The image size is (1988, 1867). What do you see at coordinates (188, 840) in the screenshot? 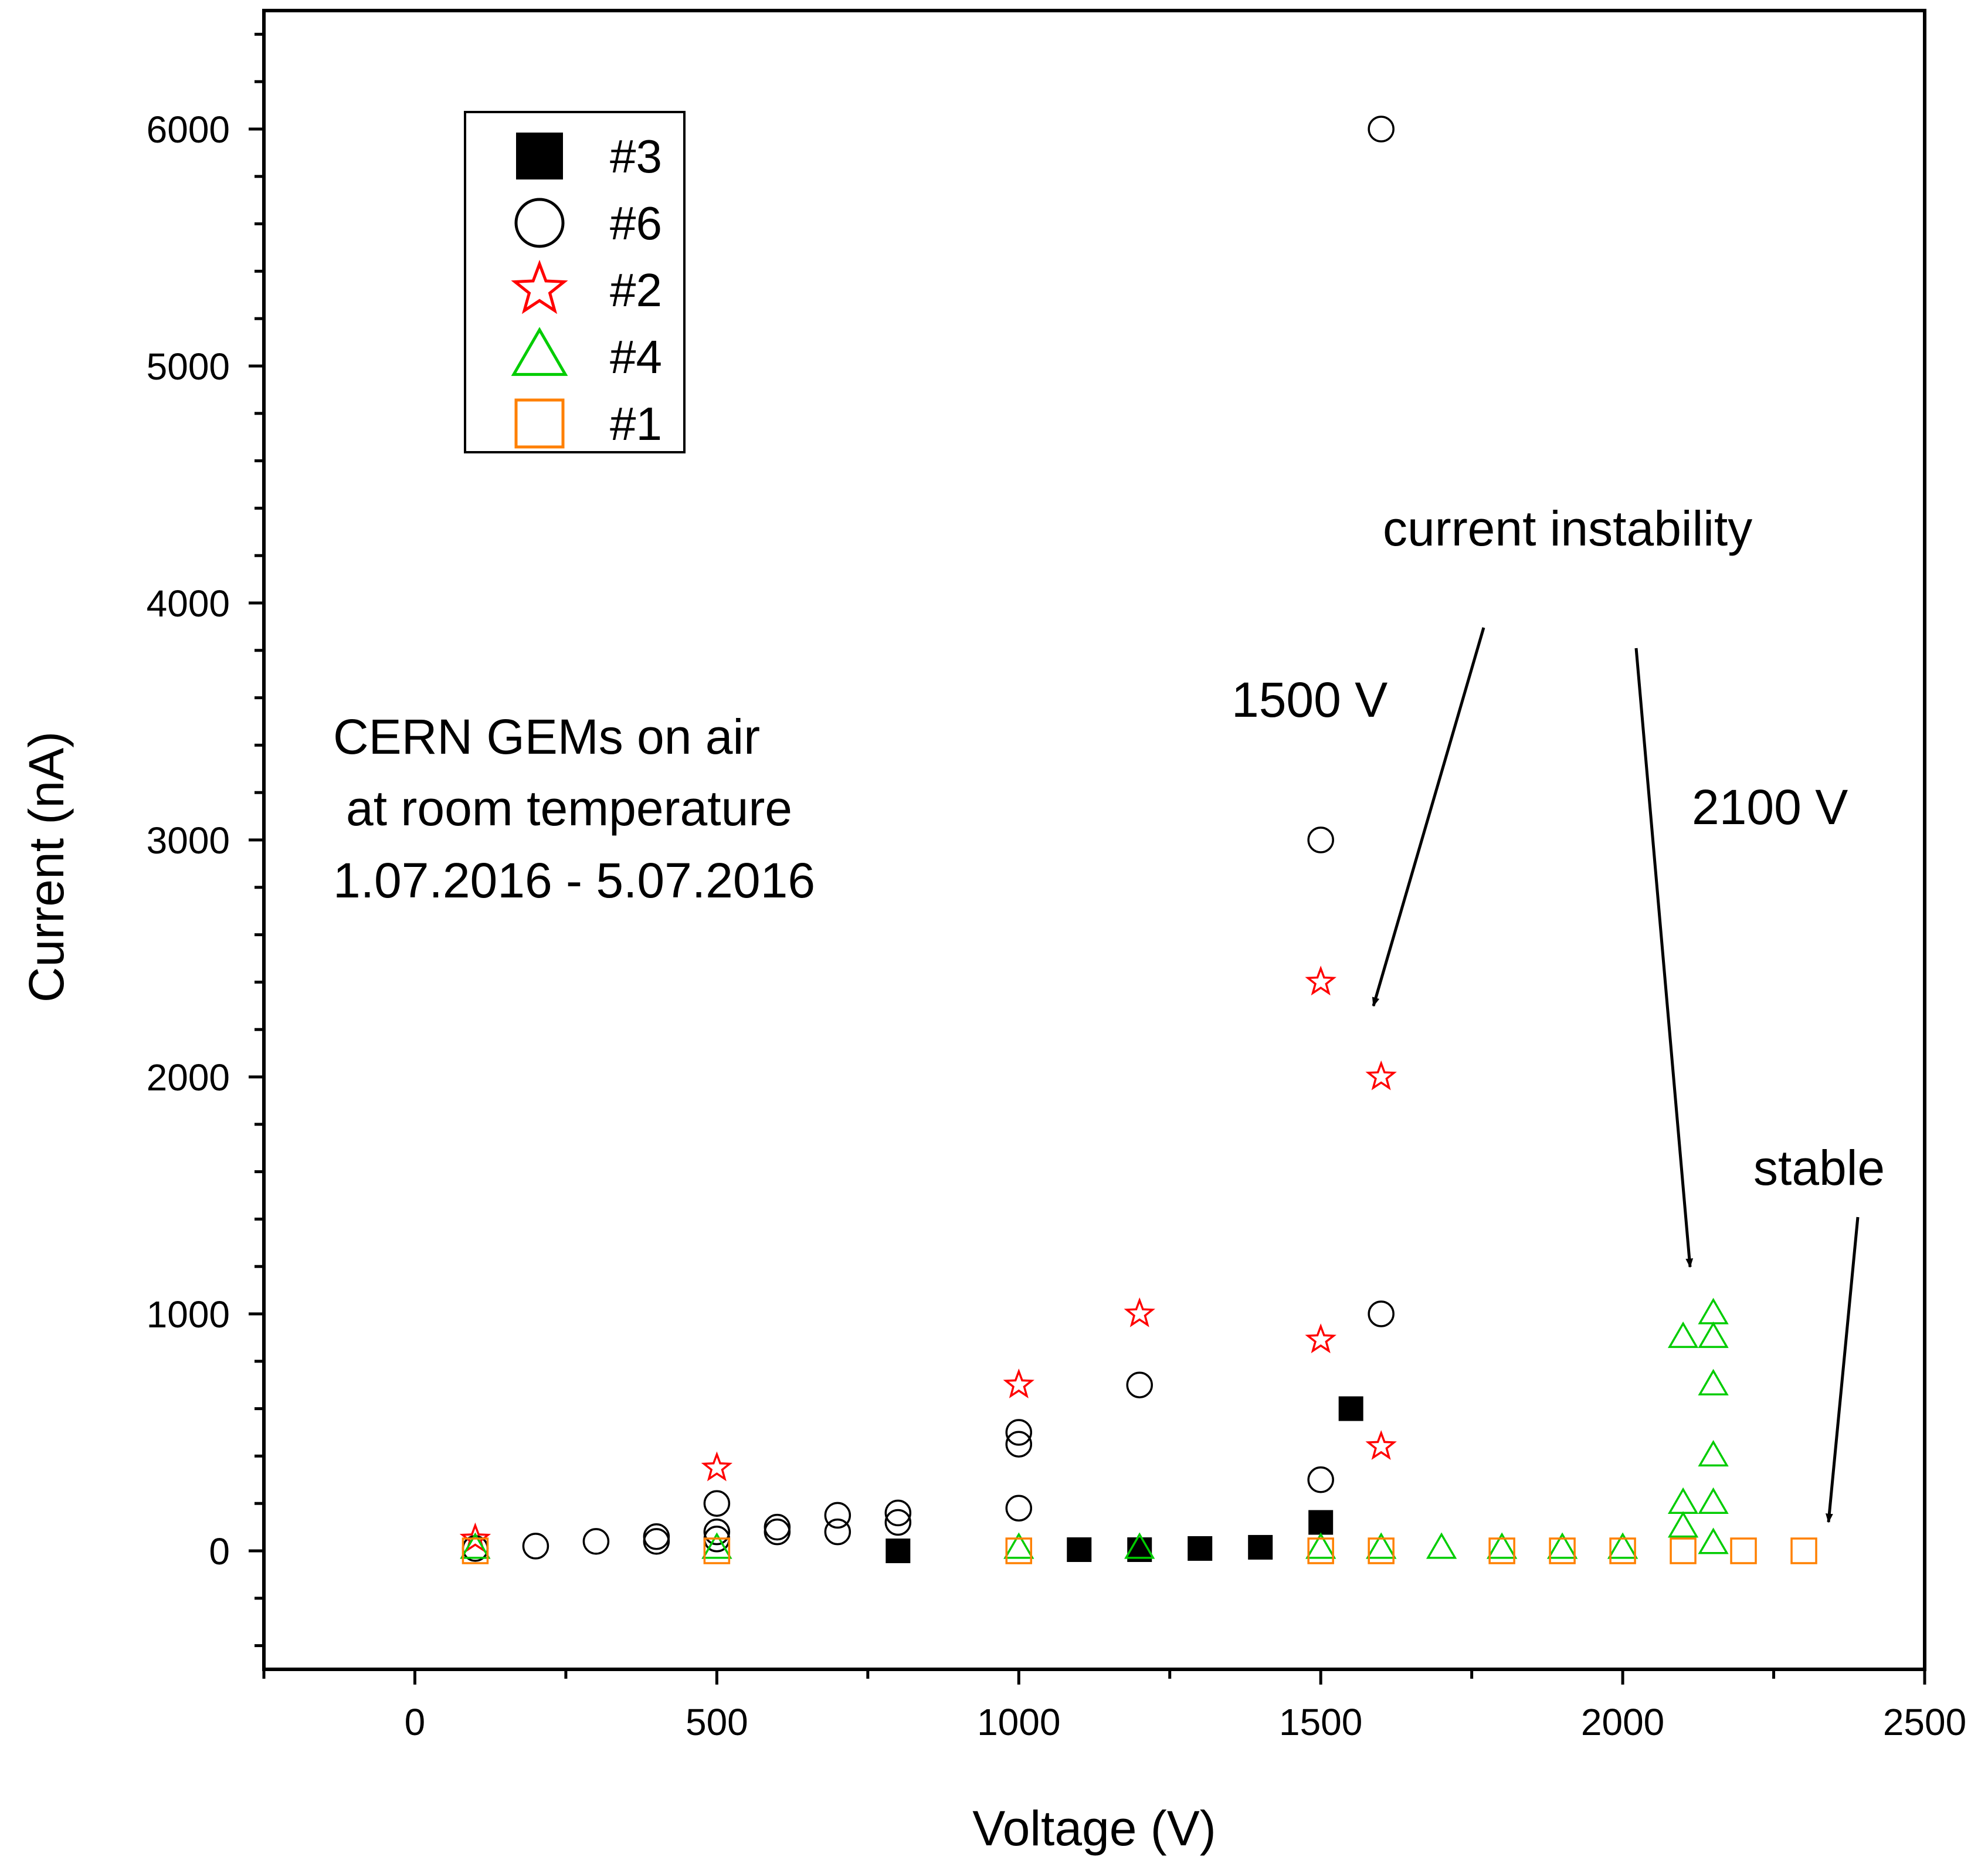
I see `y-tick-label: 3000` at bounding box center [188, 840].